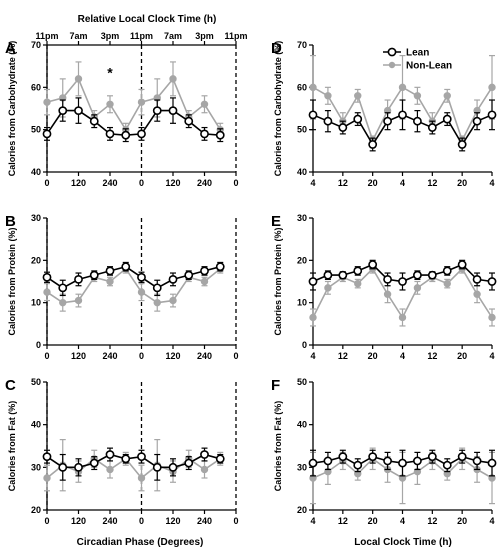 Image resolution: width=504 pixels, height=550 pixels. Describe the element at coordinates (302, 382) in the screenshot. I see `y-tick-label: 50` at that location.